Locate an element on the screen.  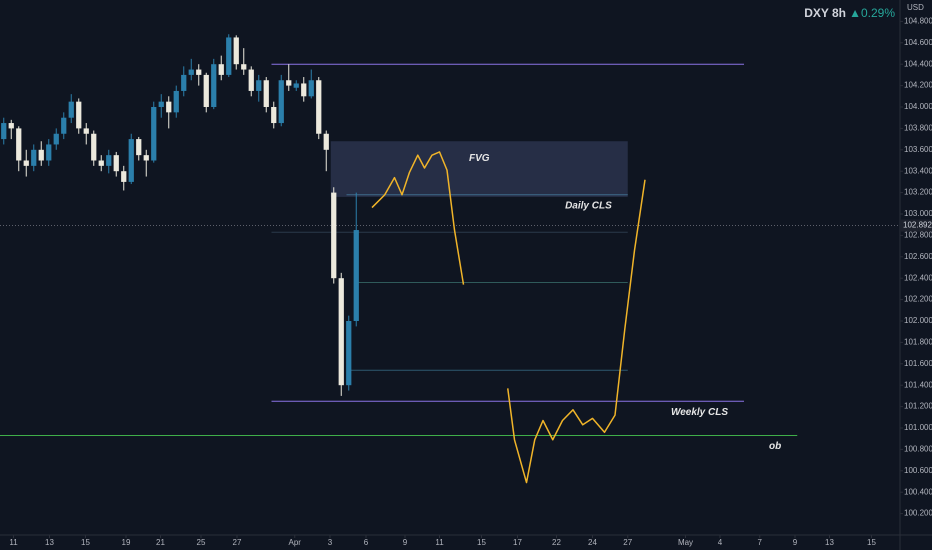
x-tick-label: 17 is located at coordinates (517, 542).